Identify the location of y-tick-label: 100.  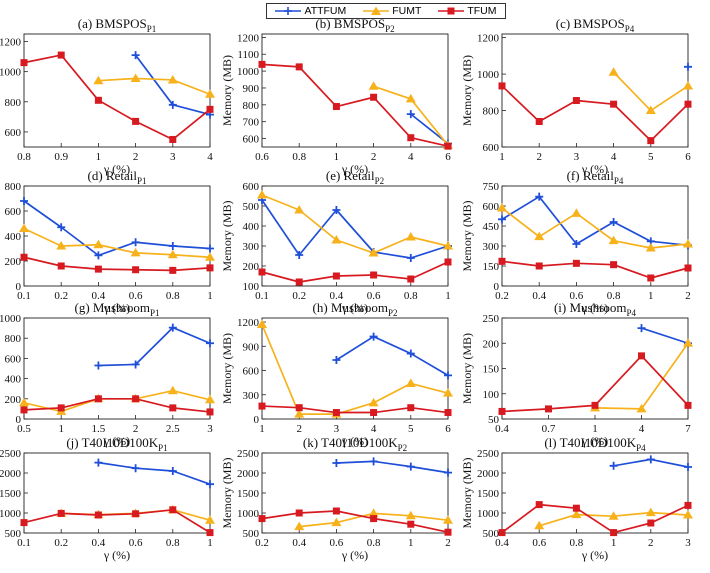
(251, 287).